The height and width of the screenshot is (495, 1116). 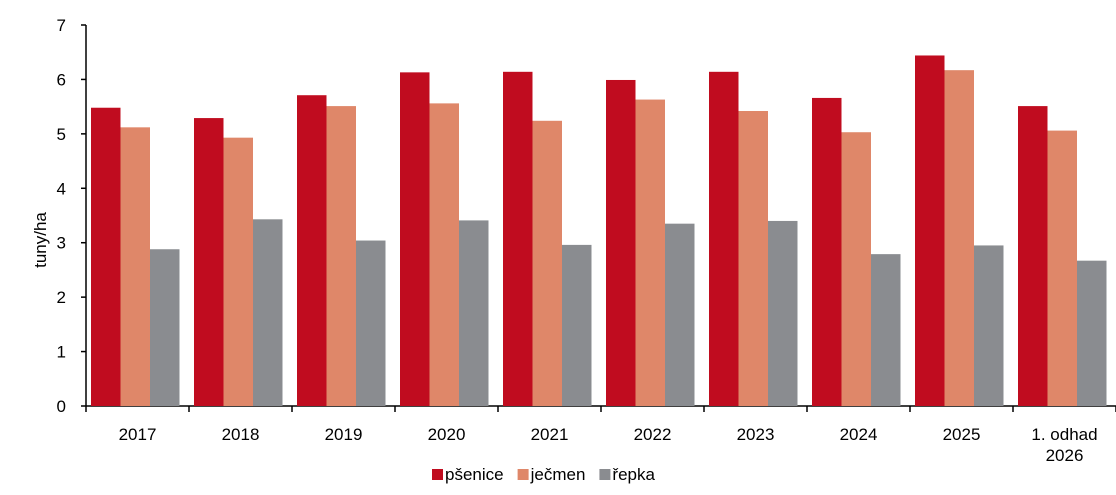 I want to click on bar-2-2025, so click(x=959, y=238).